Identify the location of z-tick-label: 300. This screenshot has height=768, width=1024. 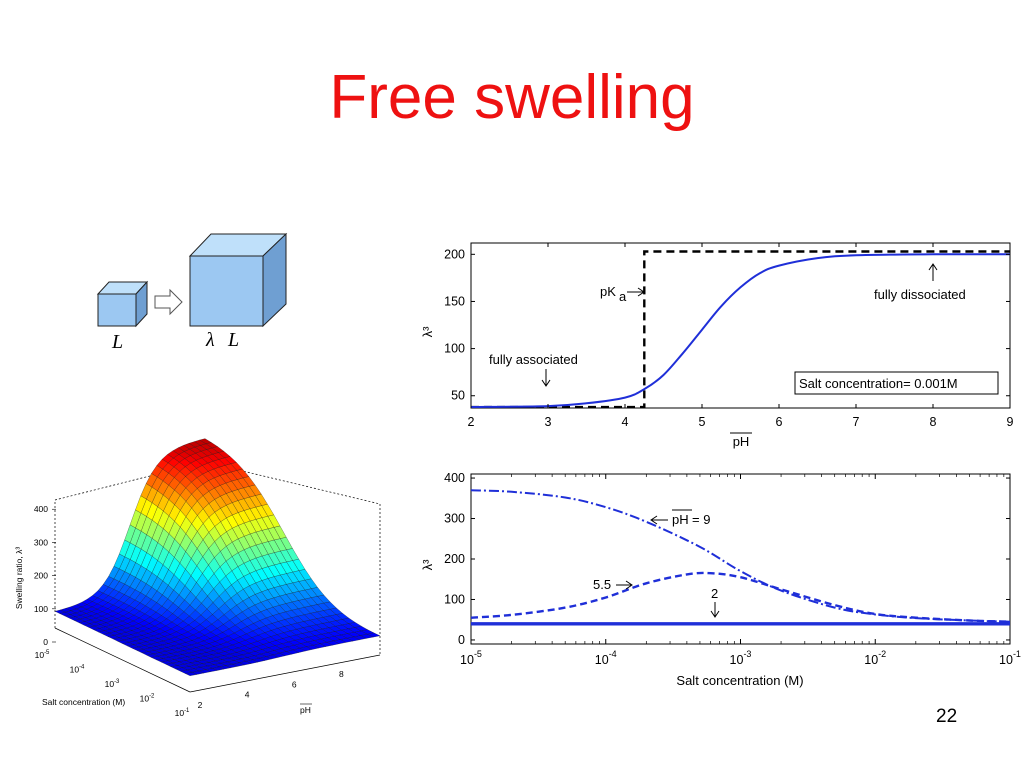
(41, 542).